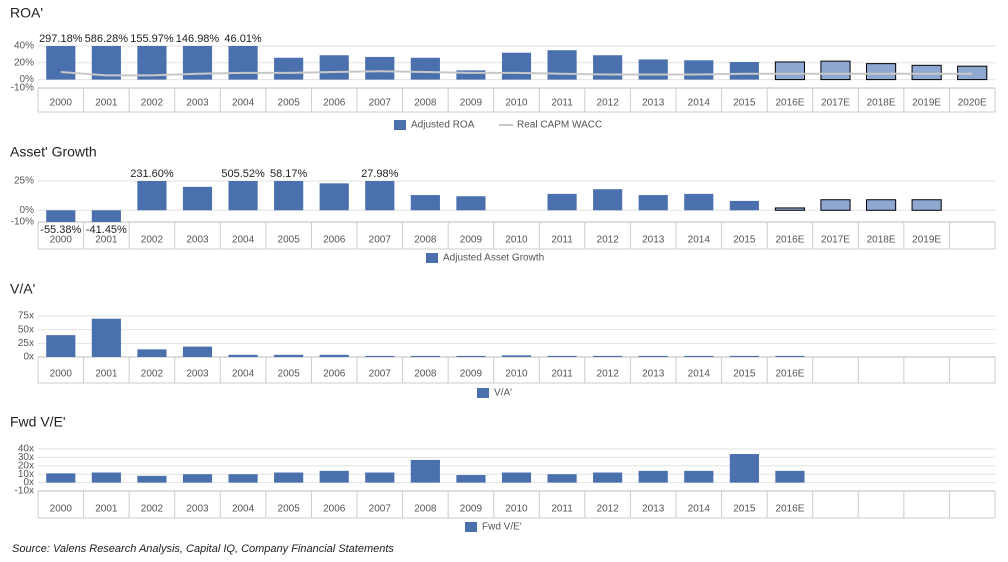 The height and width of the screenshot is (562, 1008). Describe the element at coordinates (493, 258) in the screenshot. I see `legend-label: Adjusted Asset Growth` at that location.